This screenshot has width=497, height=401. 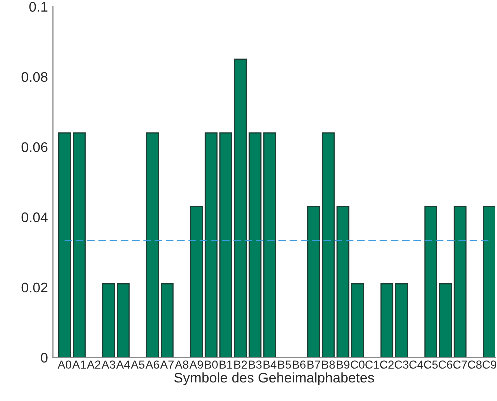 I want to click on x-tick-label: B1, so click(x=226, y=364).